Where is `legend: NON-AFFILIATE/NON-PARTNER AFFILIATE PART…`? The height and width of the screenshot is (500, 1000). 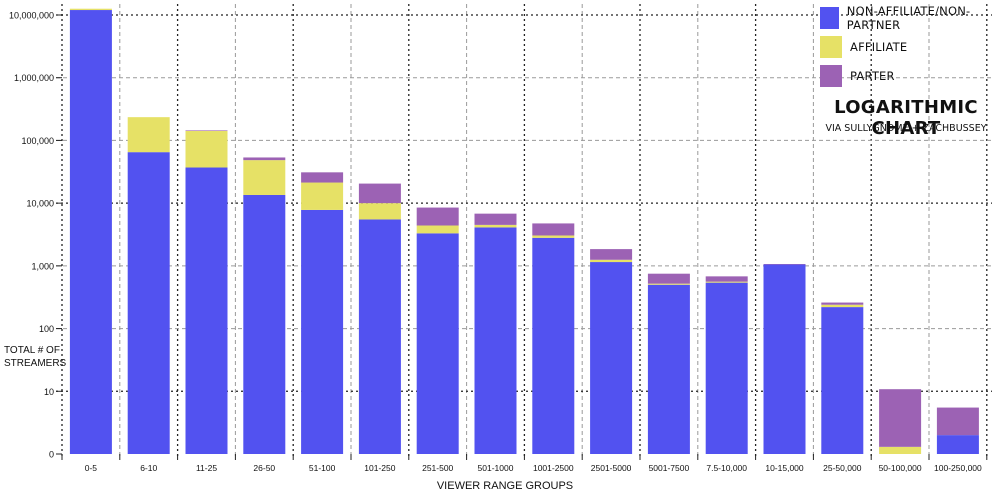
legend: NON-AFFILIATE/NON-PARTNER AFFILIATE PART… is located at coordinates (909, 47).